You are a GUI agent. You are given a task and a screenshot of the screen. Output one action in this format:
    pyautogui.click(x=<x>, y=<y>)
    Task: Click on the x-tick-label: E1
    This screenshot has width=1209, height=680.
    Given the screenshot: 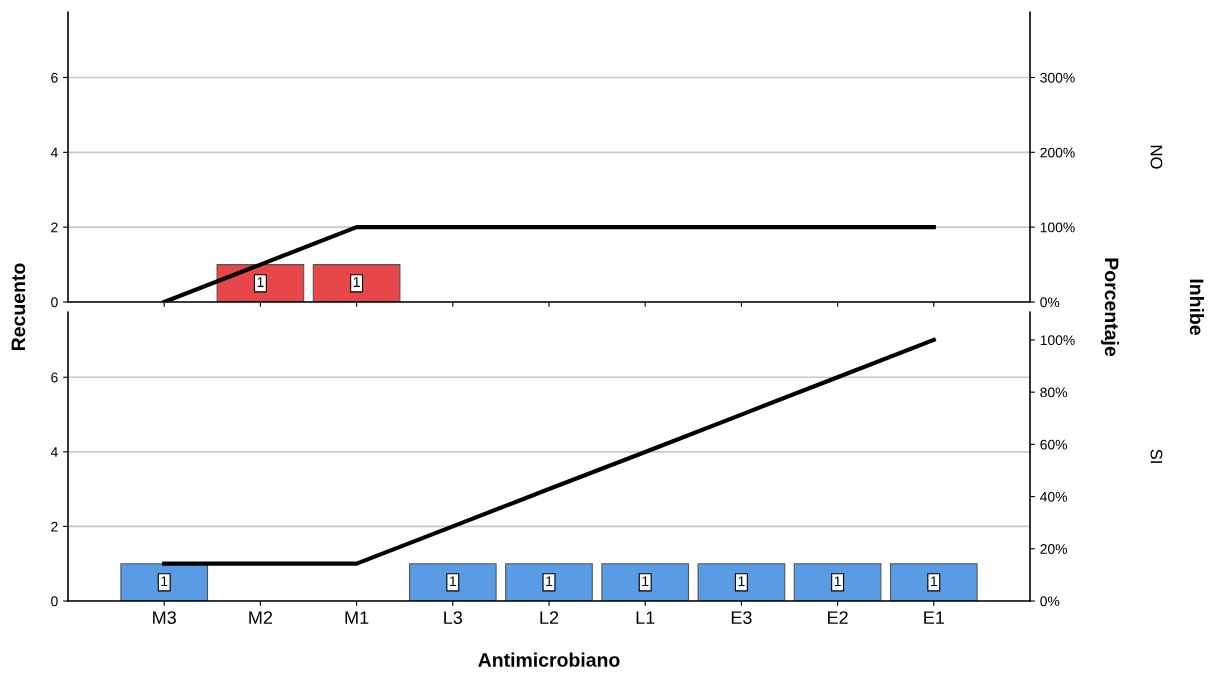 What is the action you would take?
    pyautogui.click(x=934, y=617)
    